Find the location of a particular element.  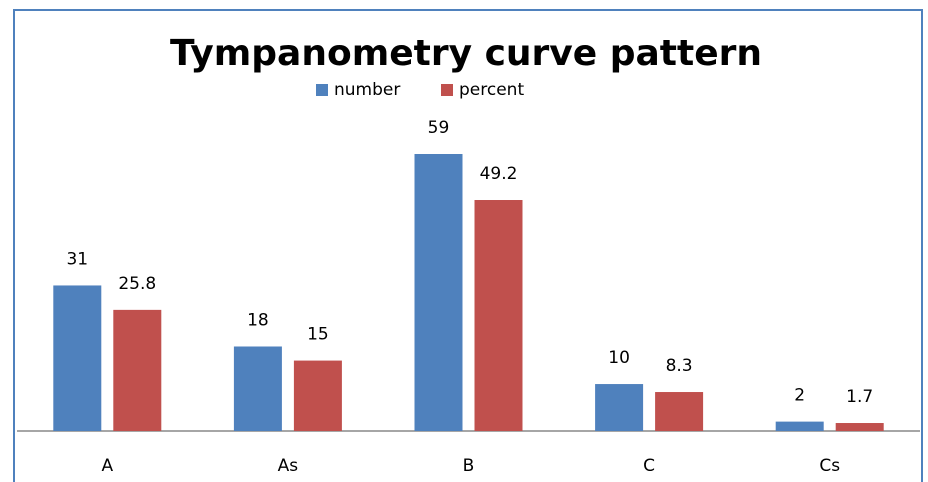

x-tick-label: A is located at coordinates (107, 466).